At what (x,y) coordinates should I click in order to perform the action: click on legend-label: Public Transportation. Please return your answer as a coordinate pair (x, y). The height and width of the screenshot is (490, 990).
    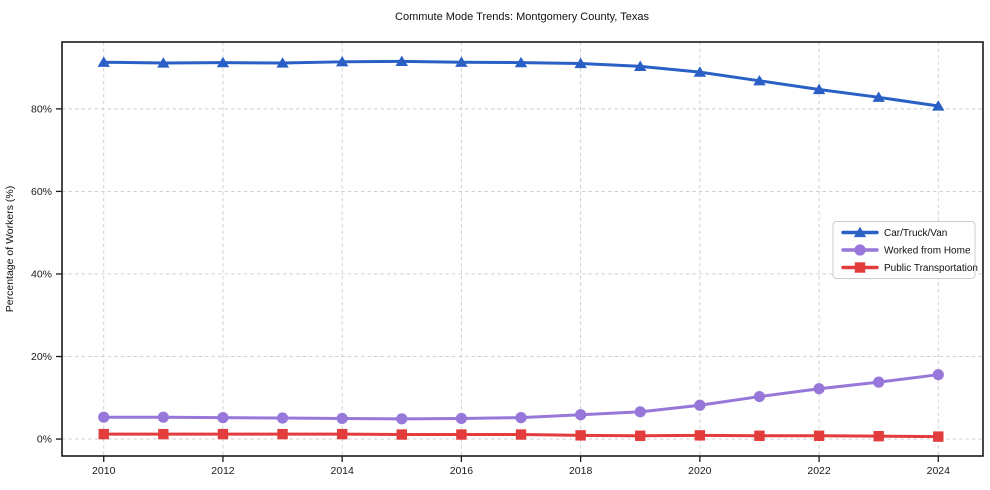
    Looking at the image, I should click on (931, 268).